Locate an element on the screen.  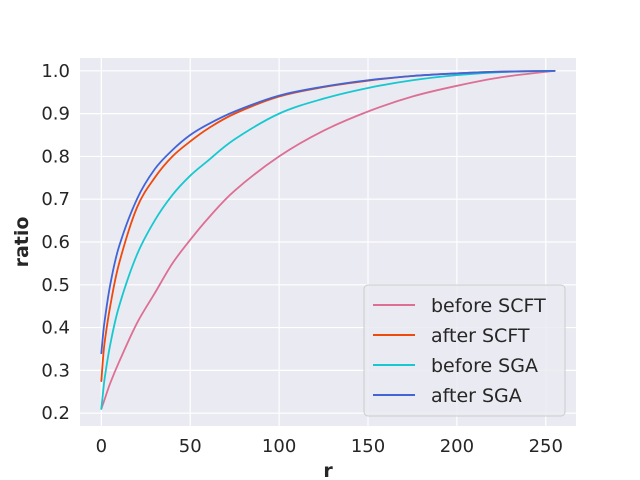
x-tick-label: 200 is located at coordinates (457, 446).